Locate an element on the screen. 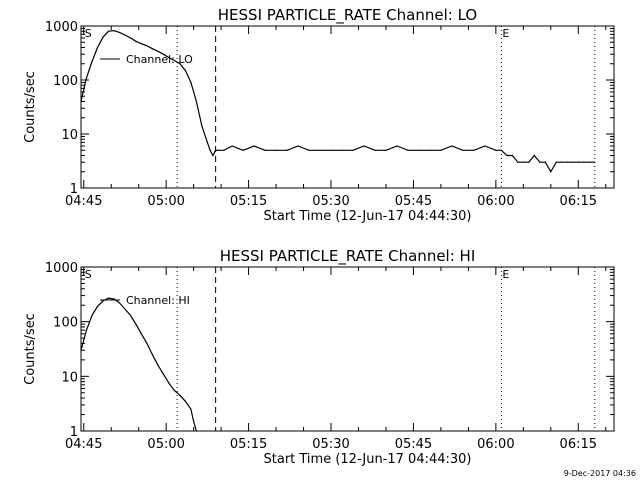  y-tick-label: 10 is located at coordinates (69, 377).